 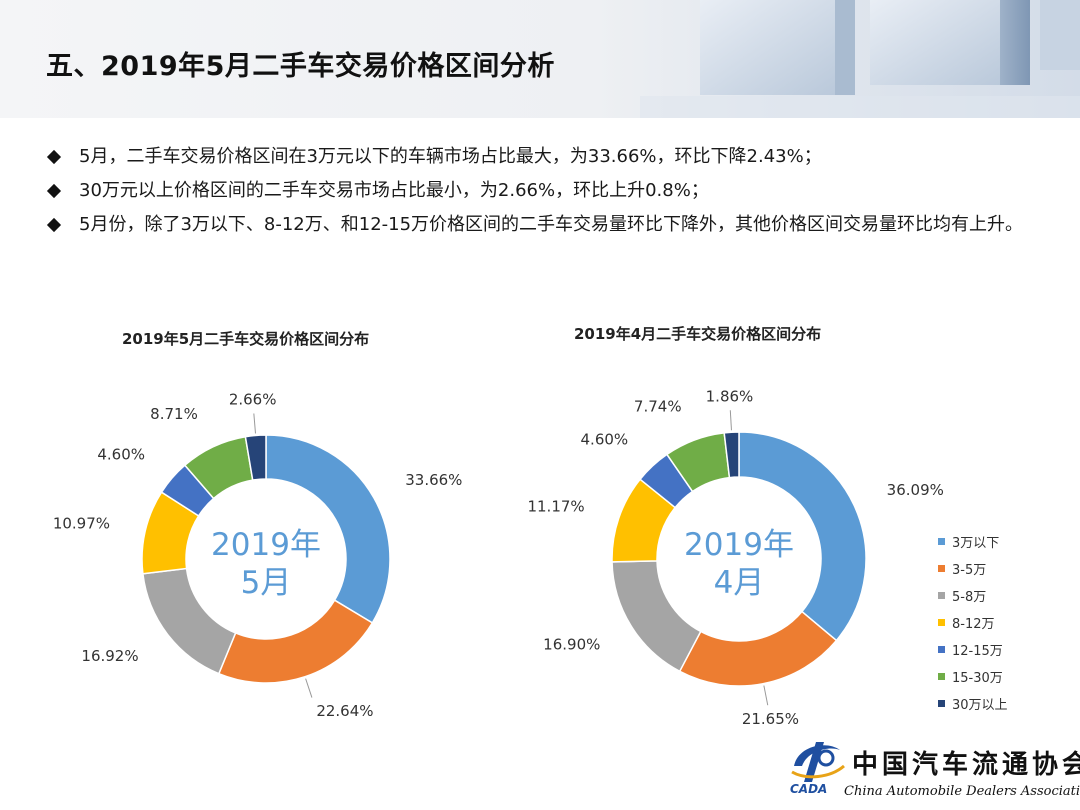 I want to click on slice-value-label: 22.64%, so click(x=344, y=711).